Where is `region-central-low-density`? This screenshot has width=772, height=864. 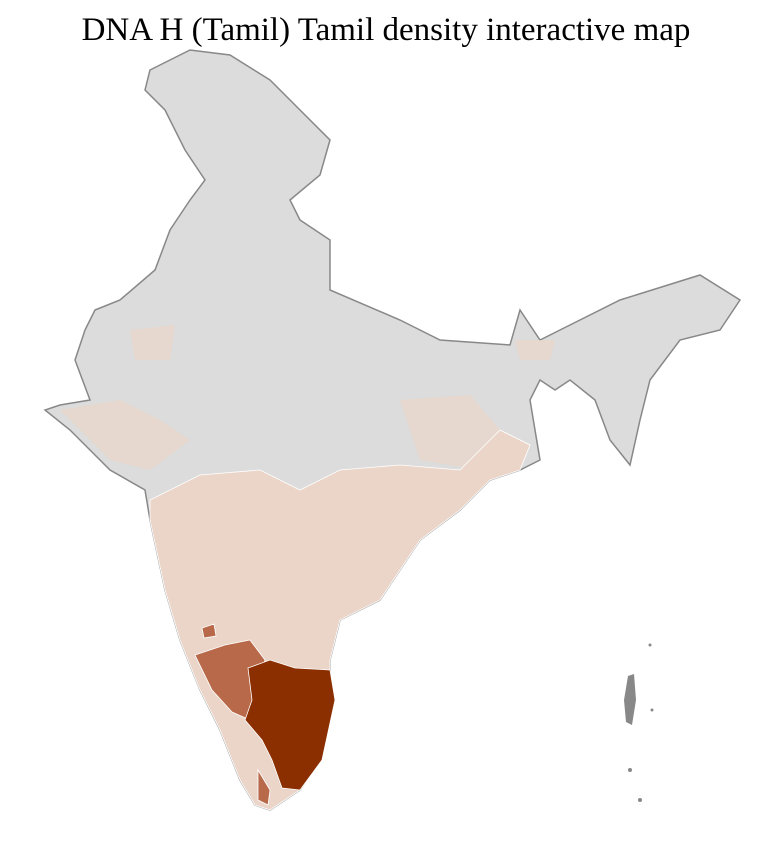 region-central-low-density is located at coordinates (307, 397).